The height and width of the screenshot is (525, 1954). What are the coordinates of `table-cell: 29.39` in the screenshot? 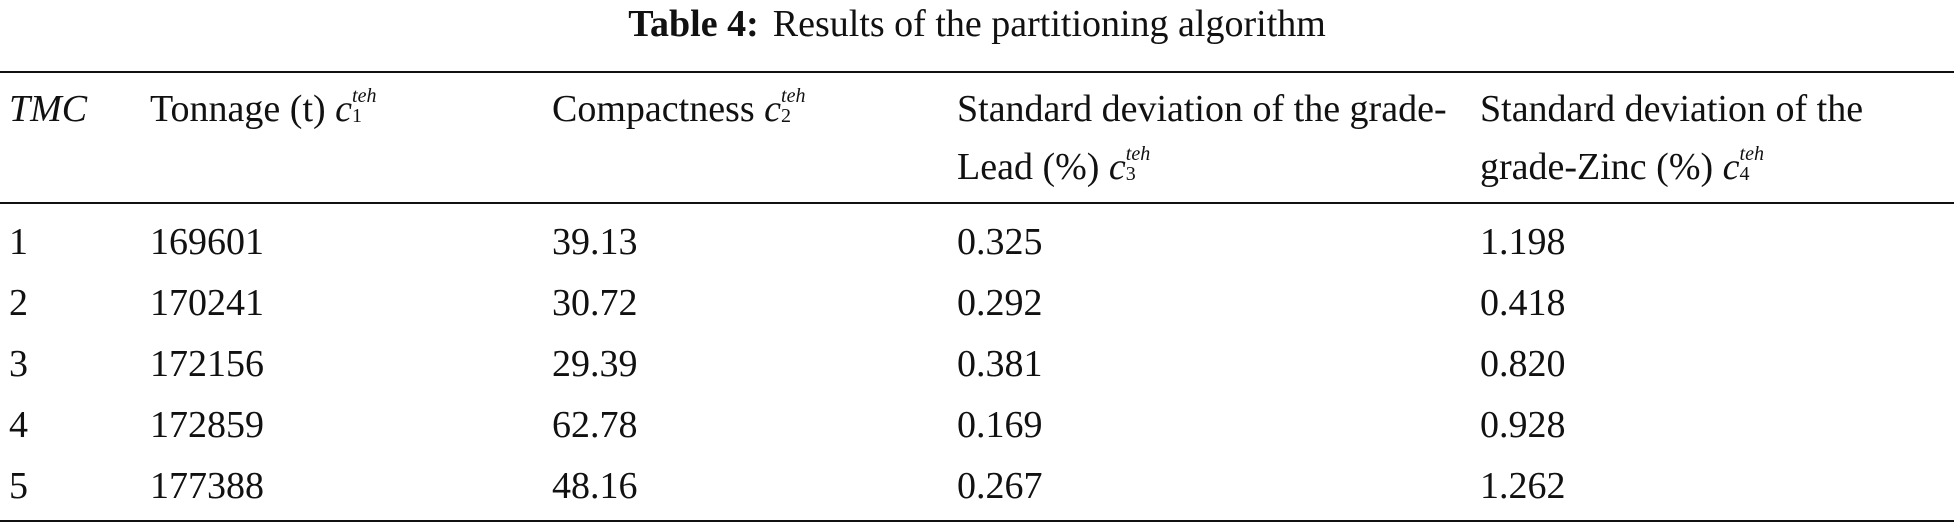 It's located at (595, 364).